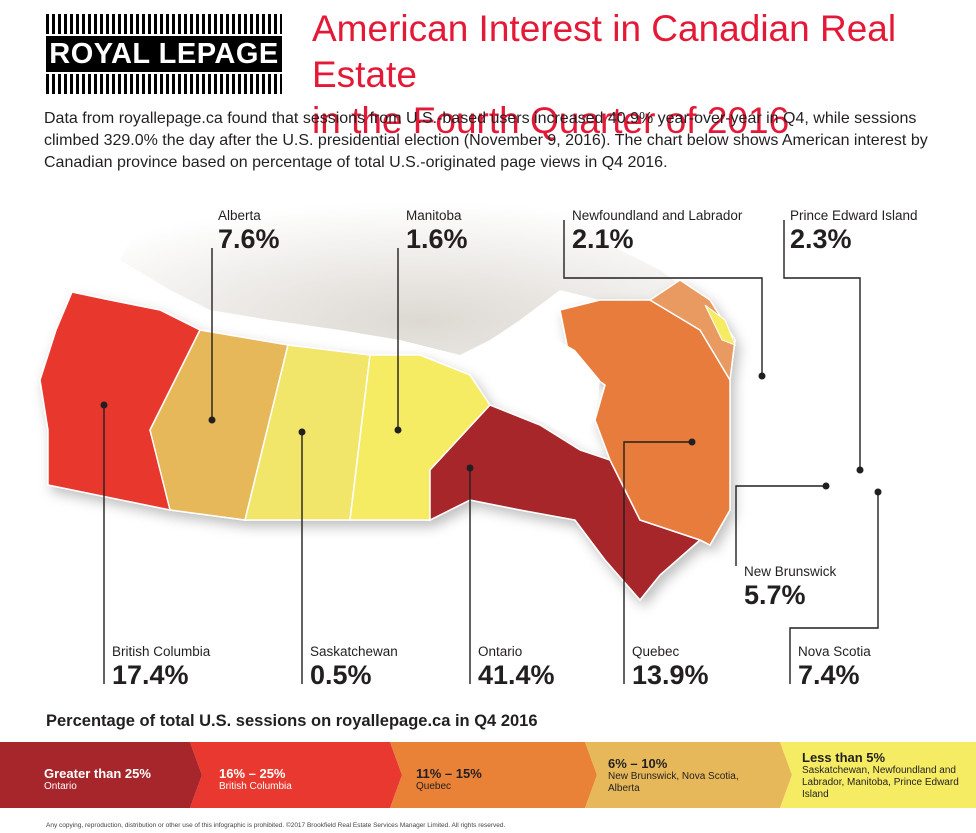 This screenshot has height=833, width=976. I want to click on logo-wordmark: ROYAL LEPAGE, so click(164, 54).